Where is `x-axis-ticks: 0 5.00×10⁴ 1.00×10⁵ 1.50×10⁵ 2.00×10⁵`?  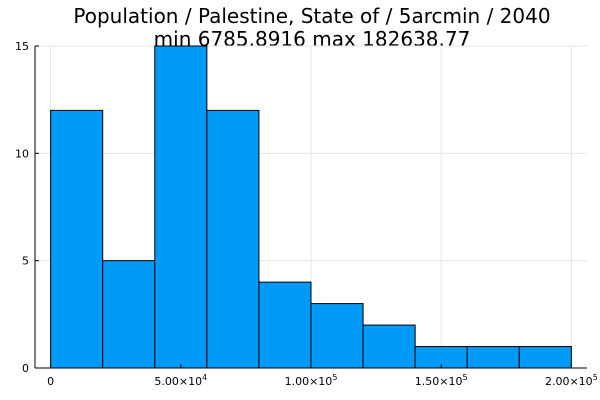
x-axis-ticks: 0 5.00×10⁴ 1.00×10⁵ 1.50×10⁵ 2.00×10⁵ is located at coordinates (322, 376).